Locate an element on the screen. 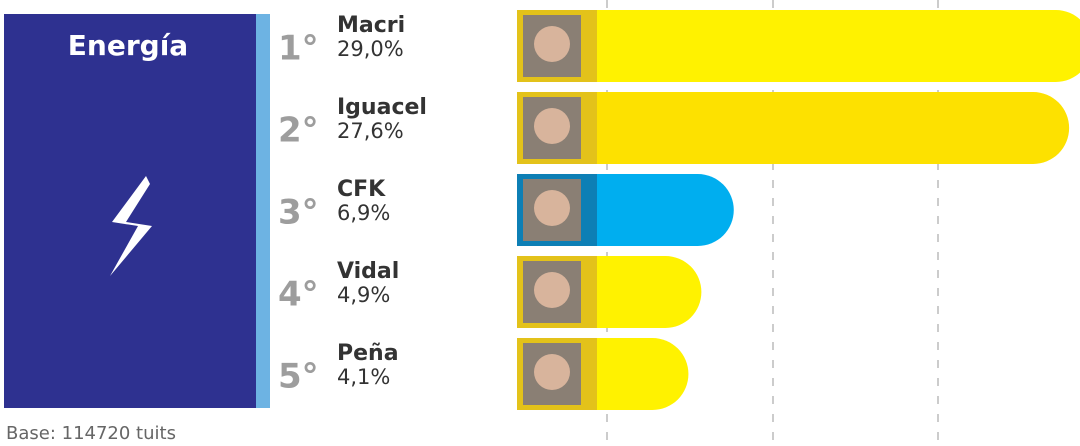 This screenshot has height=446, width=1080. rank: 4° is located at coordinates (298, 295).